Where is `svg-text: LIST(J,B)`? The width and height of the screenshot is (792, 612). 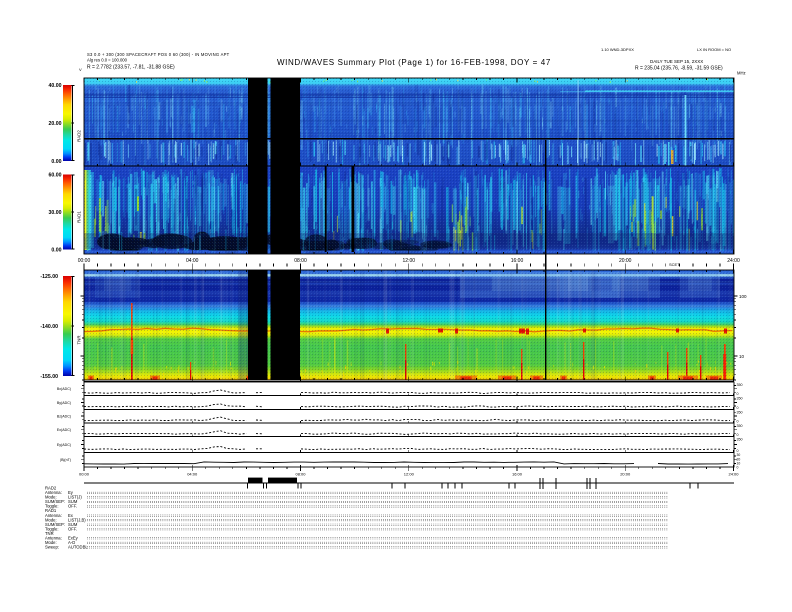 svg-text: LIST(J,B) is located at coordinates (77, 519).